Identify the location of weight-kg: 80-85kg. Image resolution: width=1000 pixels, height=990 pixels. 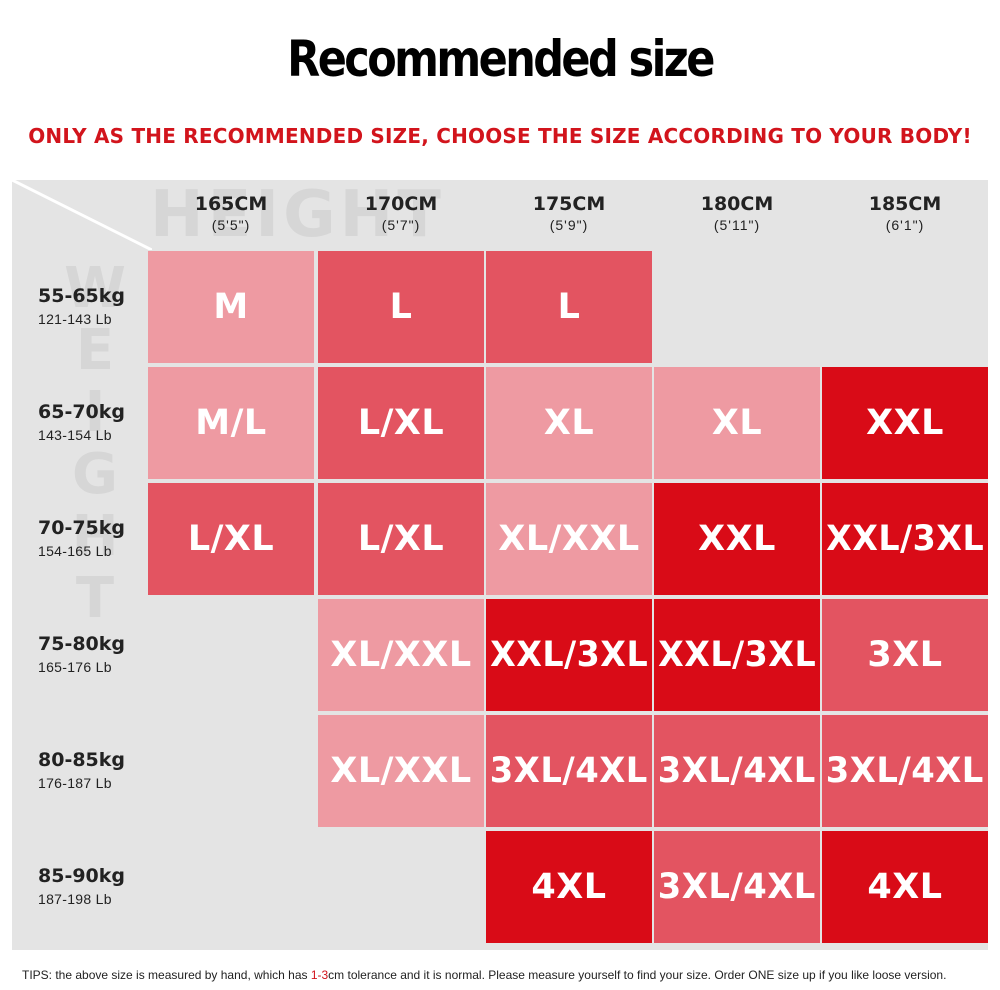
(82, 760).